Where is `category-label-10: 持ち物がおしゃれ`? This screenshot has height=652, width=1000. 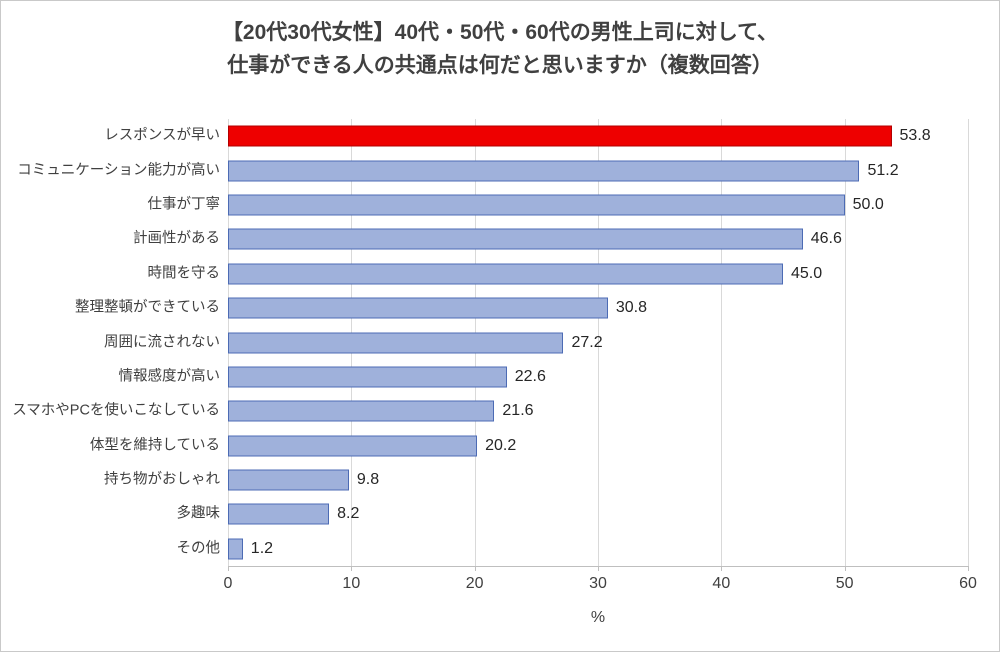 category-label-10: 持ち物がおしゃれ is located at coordinates (162, 479).